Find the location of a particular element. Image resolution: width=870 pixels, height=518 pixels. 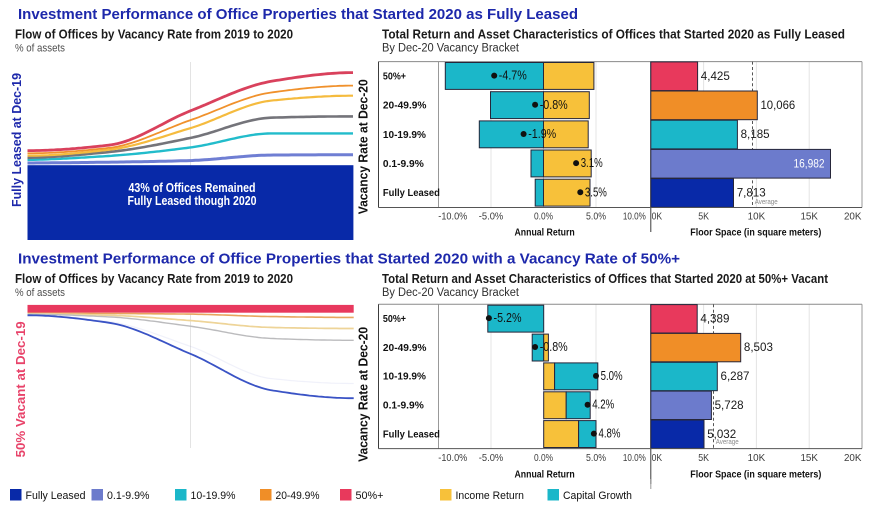

svg-text: -5.2% is located at coordinates (508, 318).